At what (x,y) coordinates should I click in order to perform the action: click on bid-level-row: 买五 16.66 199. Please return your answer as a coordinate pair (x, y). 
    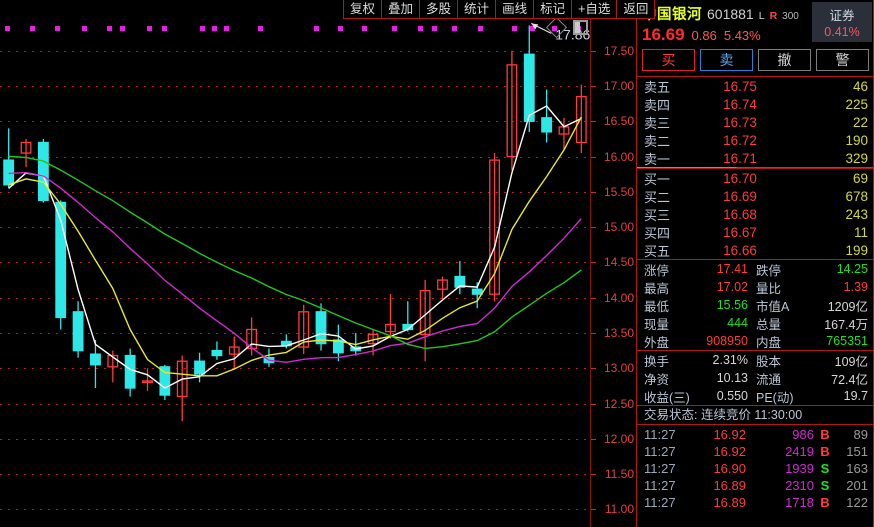
    Looking at the image, I should click on (755, 250).